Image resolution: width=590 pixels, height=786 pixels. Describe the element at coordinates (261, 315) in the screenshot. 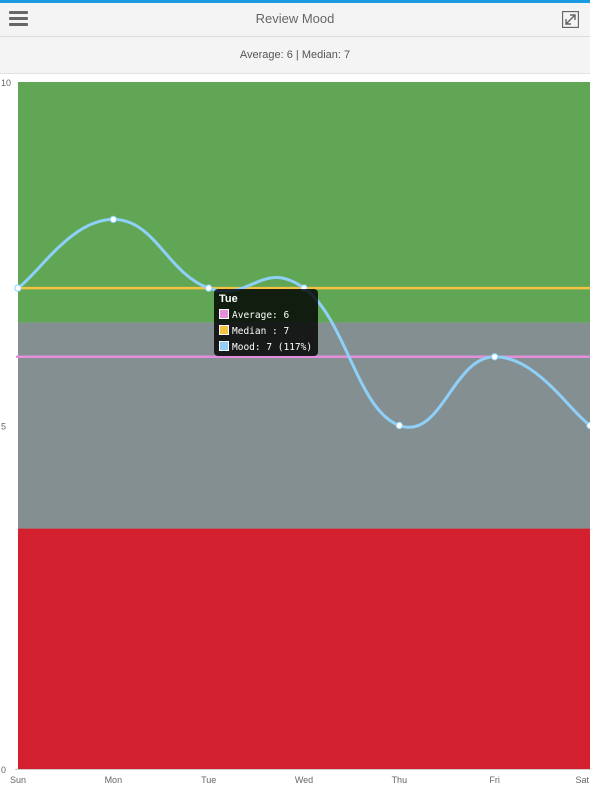

I see `tooltip-text-average: Average: 6` at that location.